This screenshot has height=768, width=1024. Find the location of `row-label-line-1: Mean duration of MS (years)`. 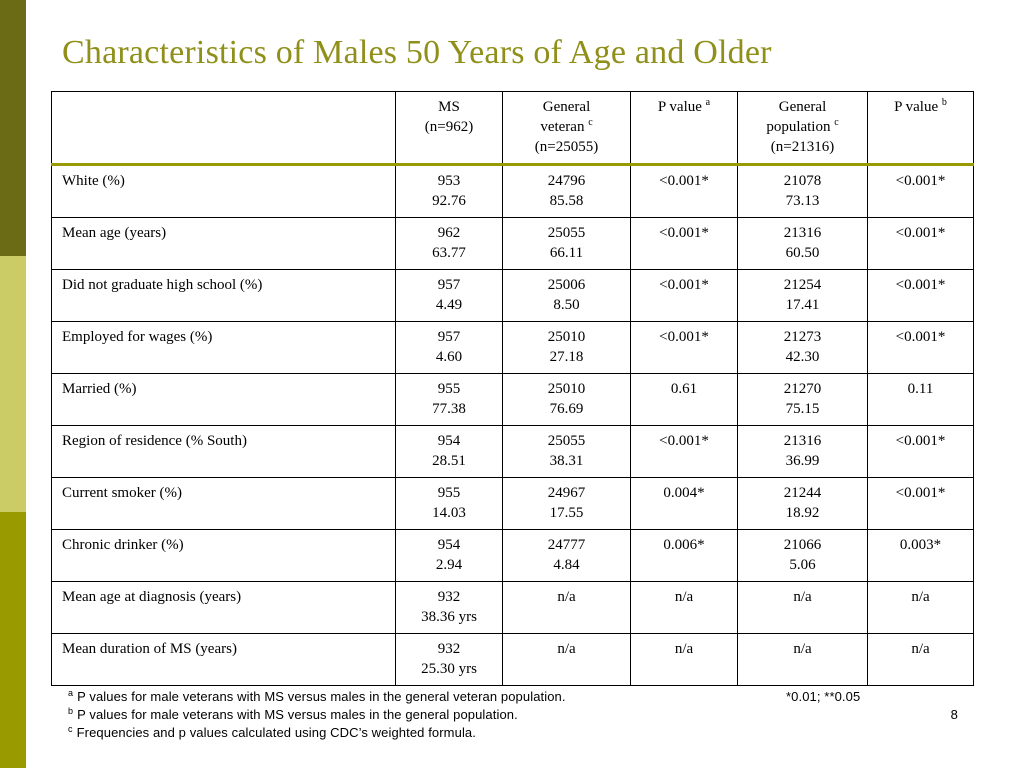

row-label-line-1: Mean duration of MS (years) is located at coordinates (149, 649).